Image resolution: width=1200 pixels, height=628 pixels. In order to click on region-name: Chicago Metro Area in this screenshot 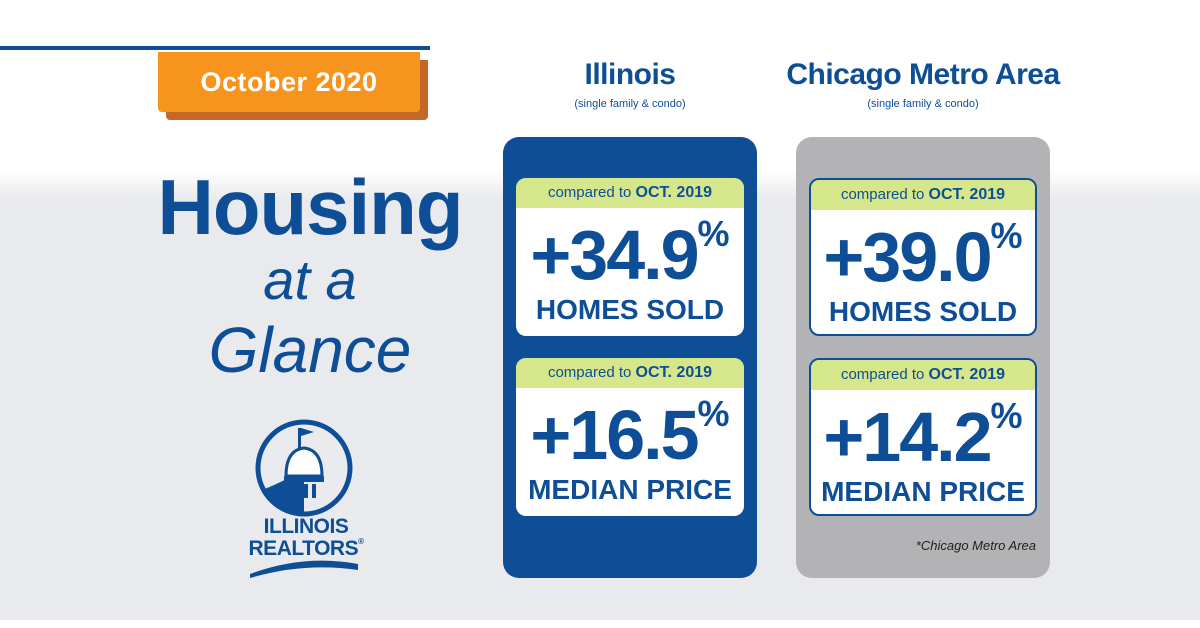, I will do `click(923, 74)`.